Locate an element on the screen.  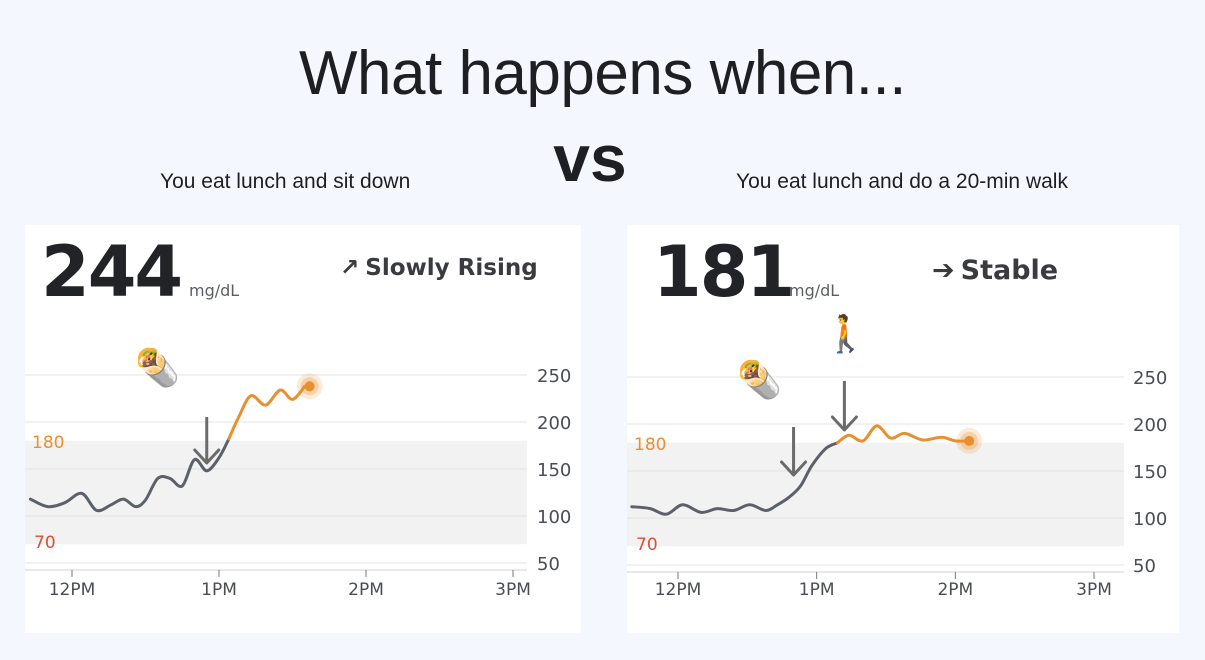
trend-indicator: ↗ Slowly Rising is located at coordinates (439, 268).